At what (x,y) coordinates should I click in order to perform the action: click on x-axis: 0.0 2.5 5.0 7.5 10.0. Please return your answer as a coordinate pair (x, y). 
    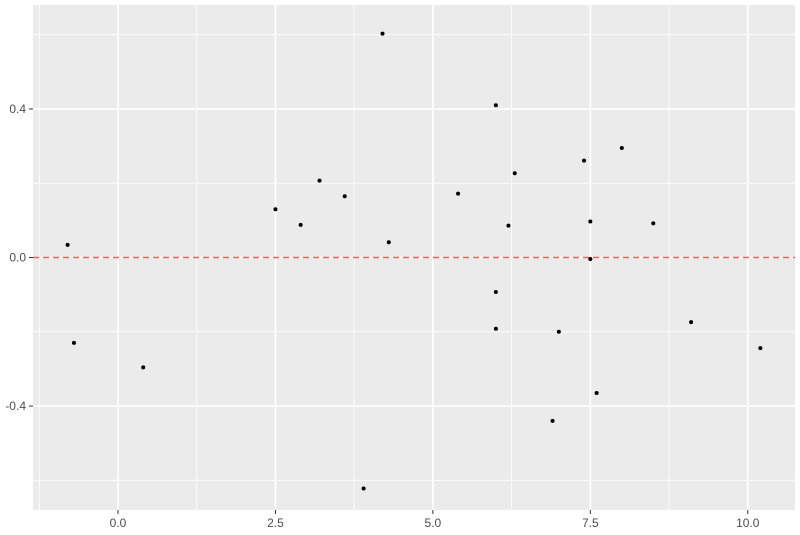
    Looking at the image, I should click on (435, 520).